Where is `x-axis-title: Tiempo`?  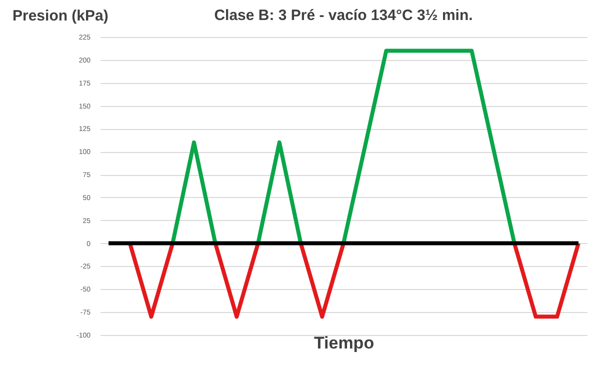
x-axis-title: Tiempo is located at coordinates (344, 343).